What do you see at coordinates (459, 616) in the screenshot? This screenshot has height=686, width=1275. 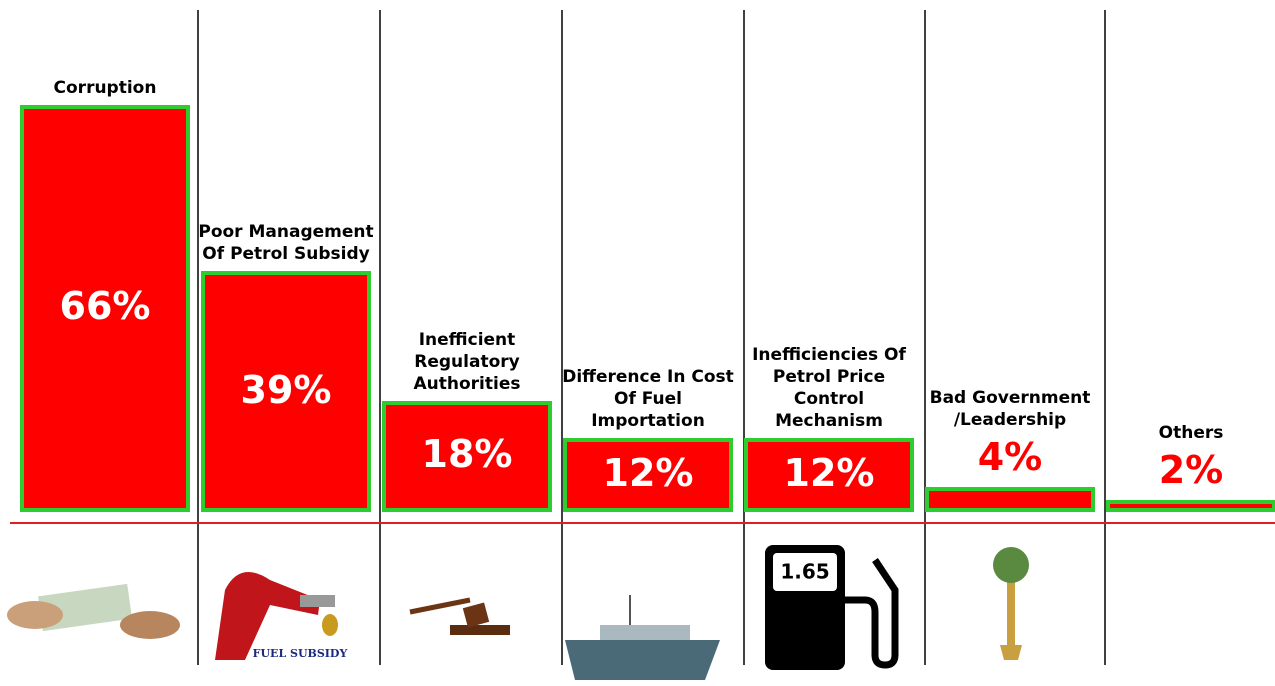 I see `gavel-icon` at bounding box center [459, 616].